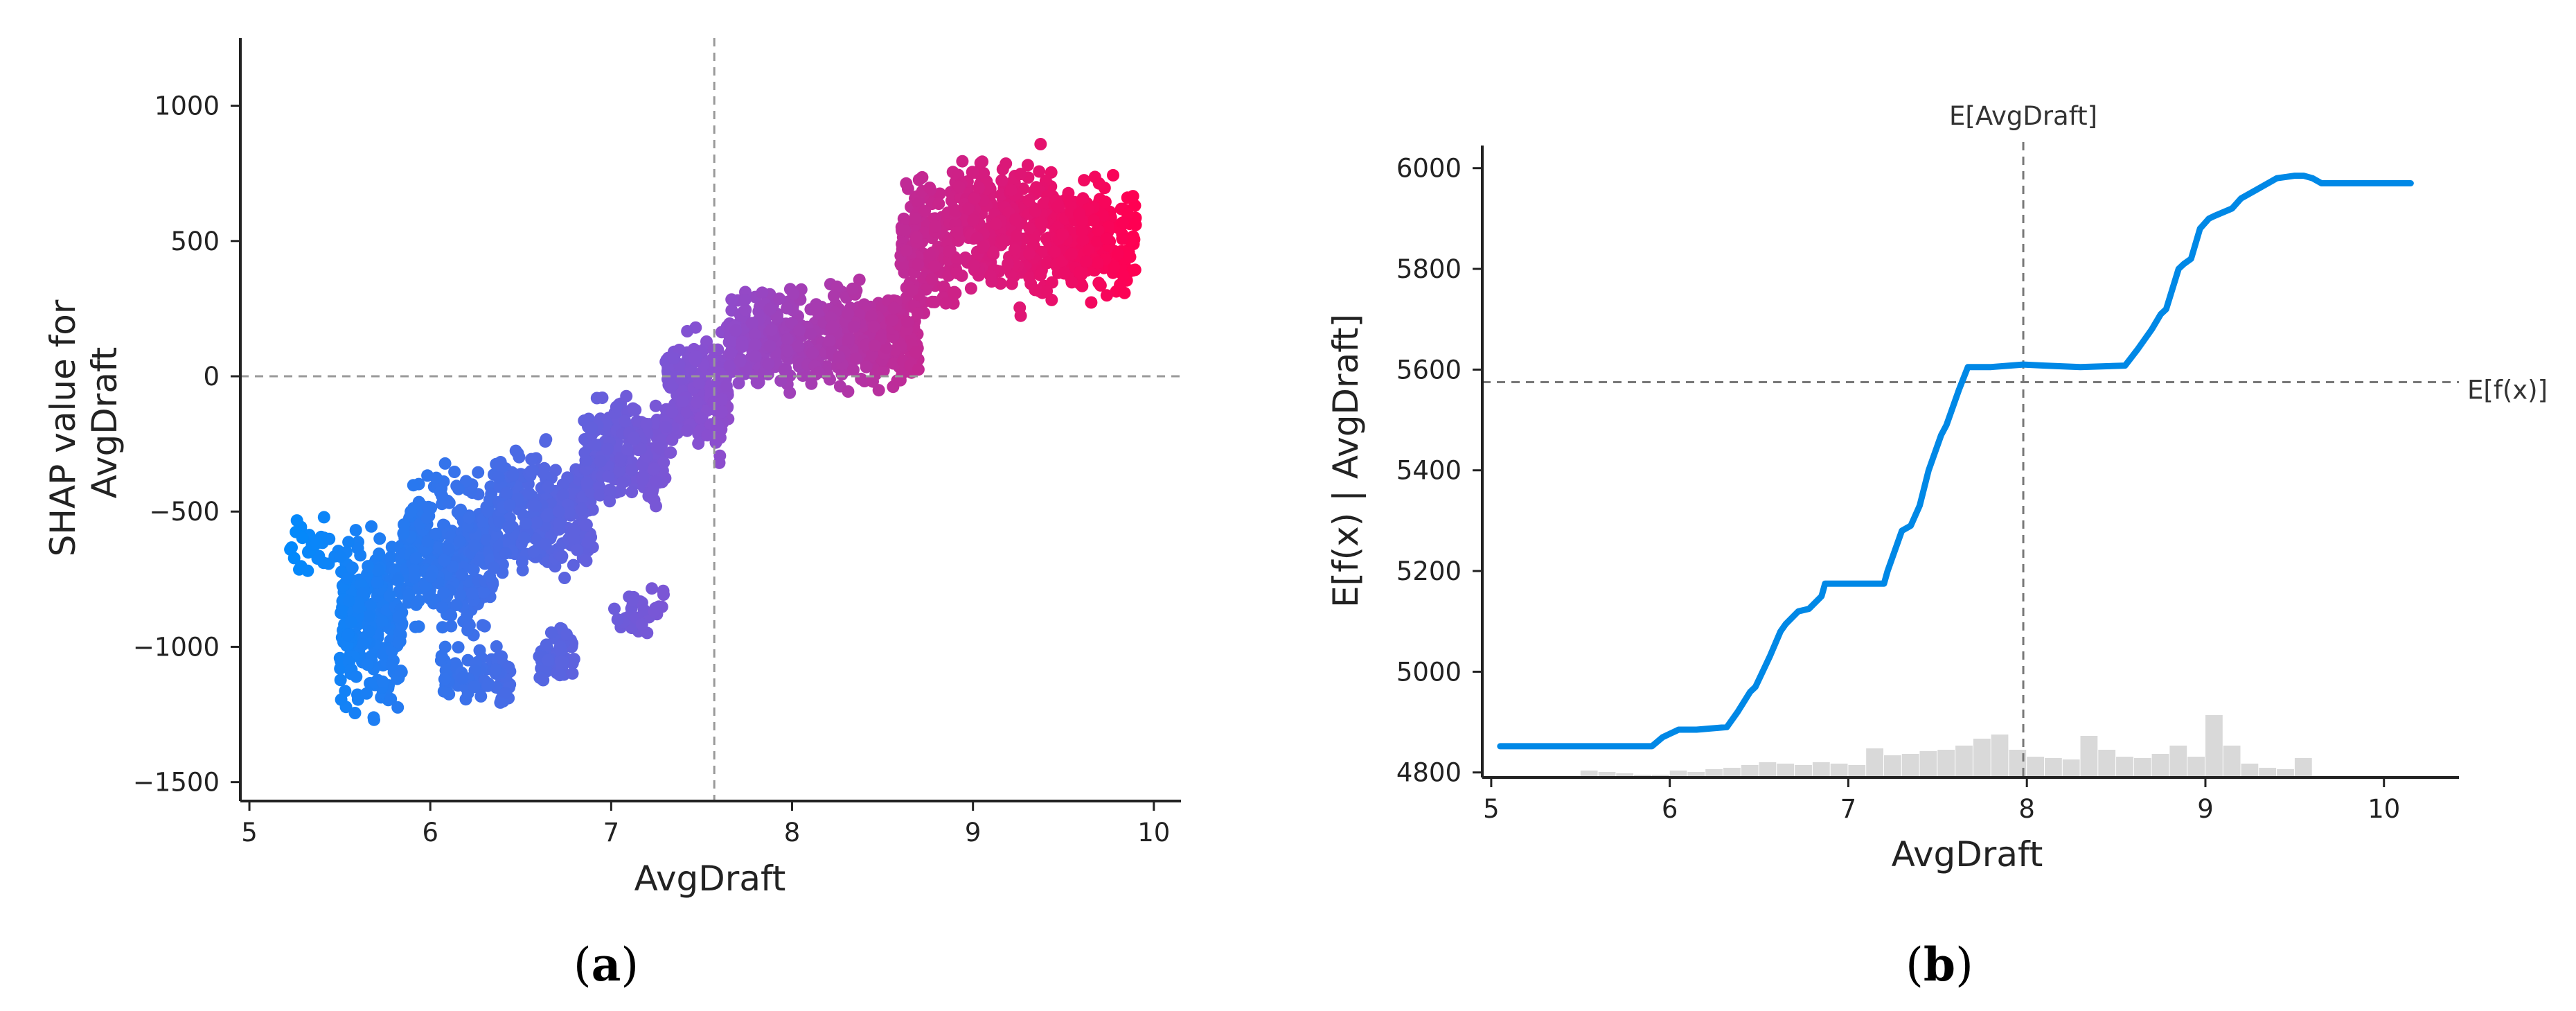 Image resolution: width=2576 pixels, height=1011 pixels. What do you see at coordinates (187, 106) in the screenshot?
I see `y-tick-label: 1000` at bounding box center [187, 106].